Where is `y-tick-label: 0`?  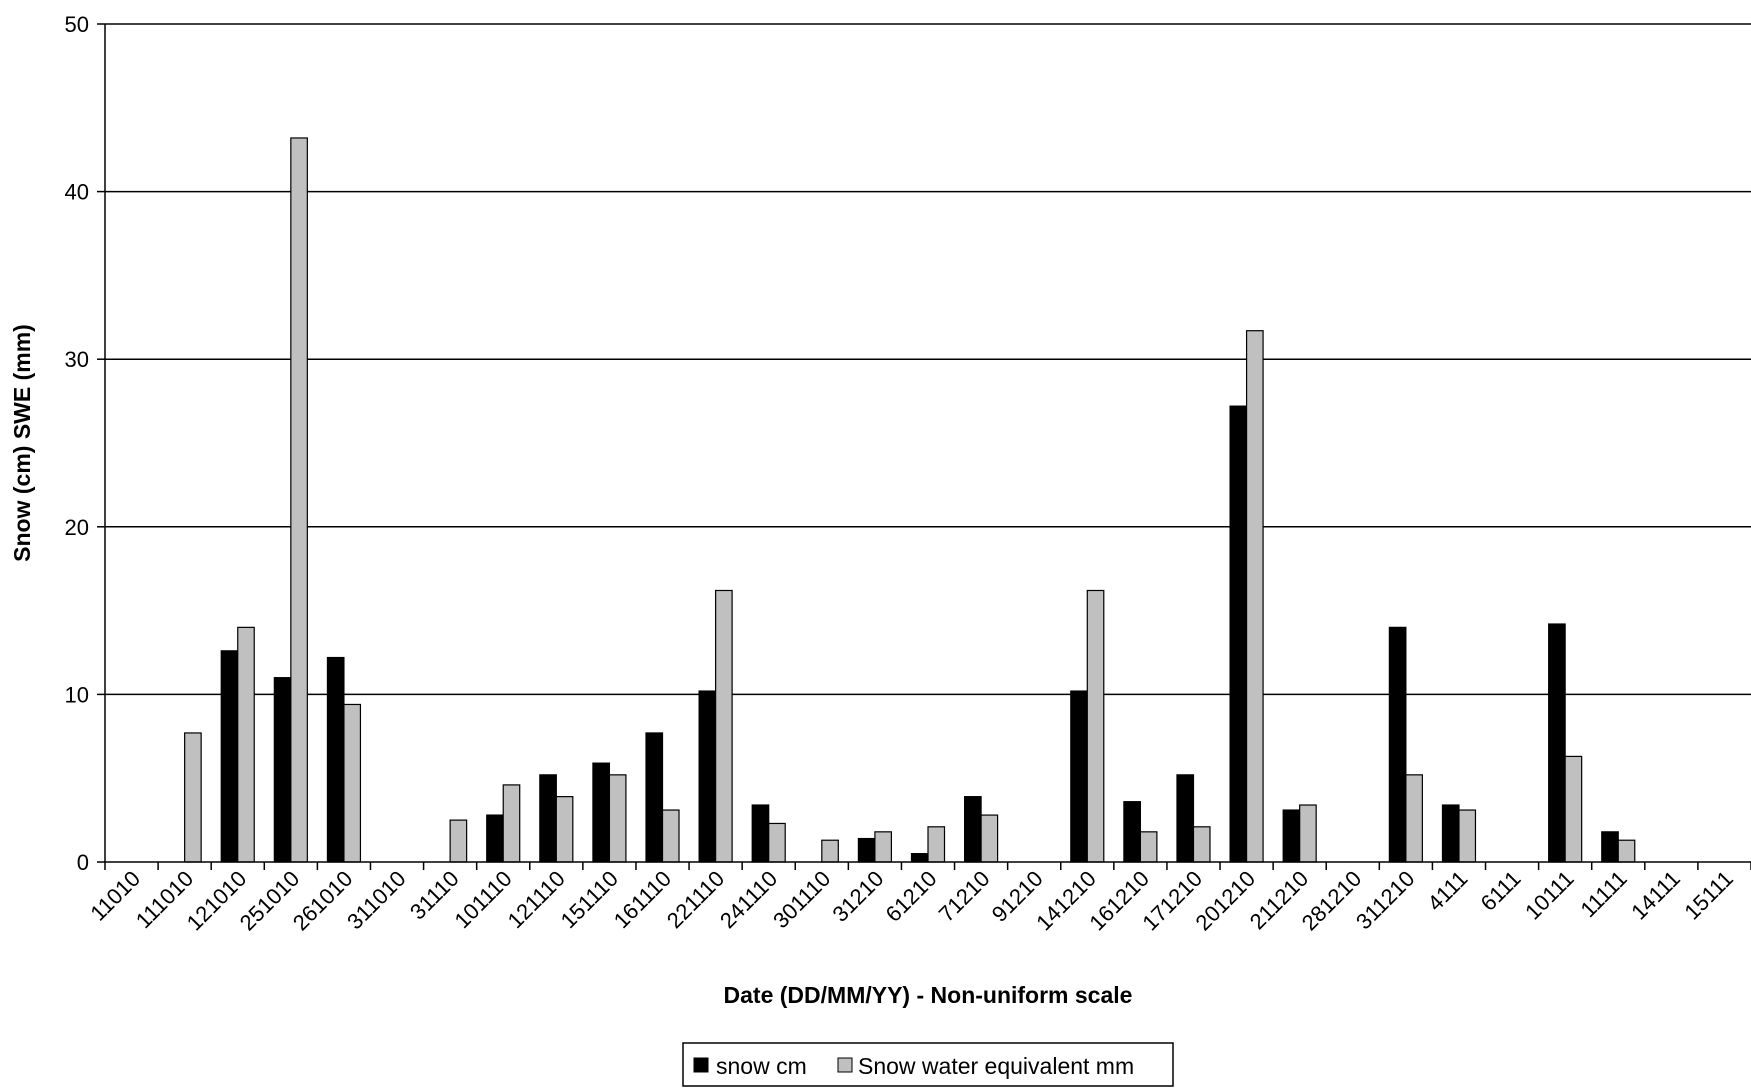 y-tick-label: 0 is located at coordinates (83, 862).